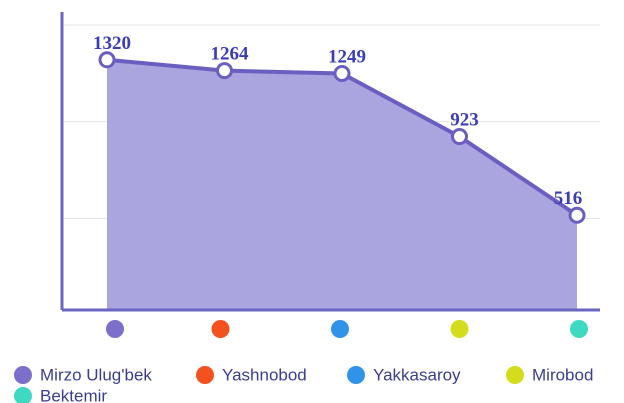 Image resolution: width=624 pixels, height=403 pixels. Describe the element at coordinates (562, 374) in the screenshot. I see `legend-label: Mirobod` at that location.